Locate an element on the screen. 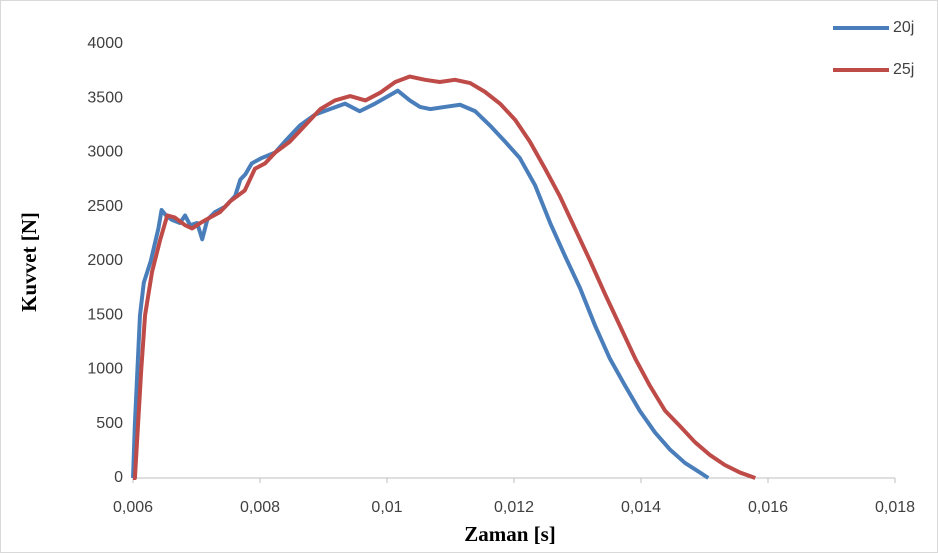 The height and width of the screenshot is (553, 938). legend-label: 25j is located at coordinates (903, 69).